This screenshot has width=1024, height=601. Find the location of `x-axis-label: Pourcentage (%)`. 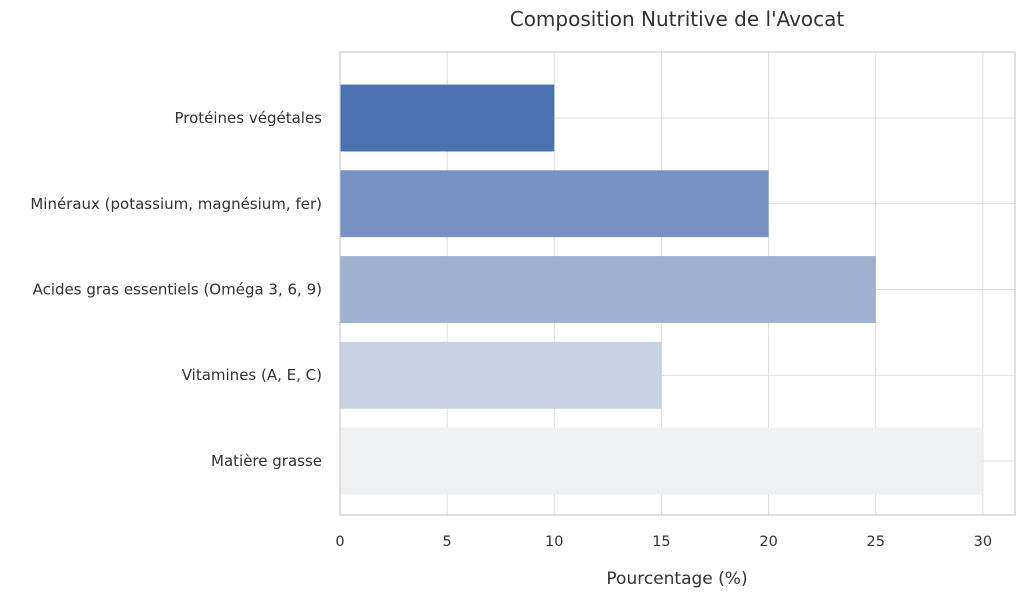

x-axis-label: Pourcentage (%) is located at coordinates (676, 579).